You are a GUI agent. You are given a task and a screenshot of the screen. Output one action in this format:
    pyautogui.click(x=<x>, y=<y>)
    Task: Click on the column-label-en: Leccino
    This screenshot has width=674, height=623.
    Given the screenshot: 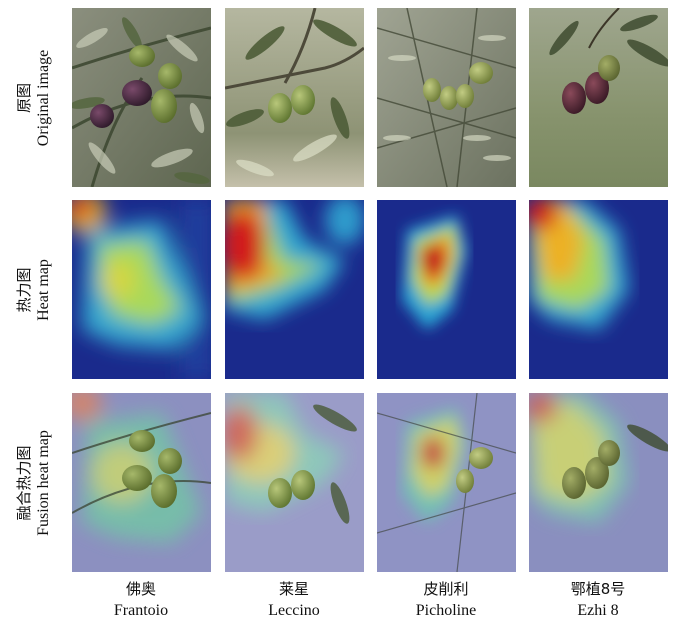 What is the action you would take?
    pyautogui.click(x=294, y=610)
    